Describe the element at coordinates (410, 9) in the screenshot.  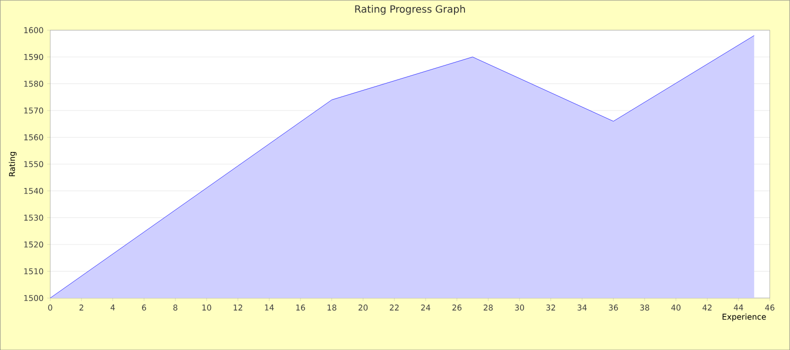
I see `chart-title: Rating Progress Graph` at that location.